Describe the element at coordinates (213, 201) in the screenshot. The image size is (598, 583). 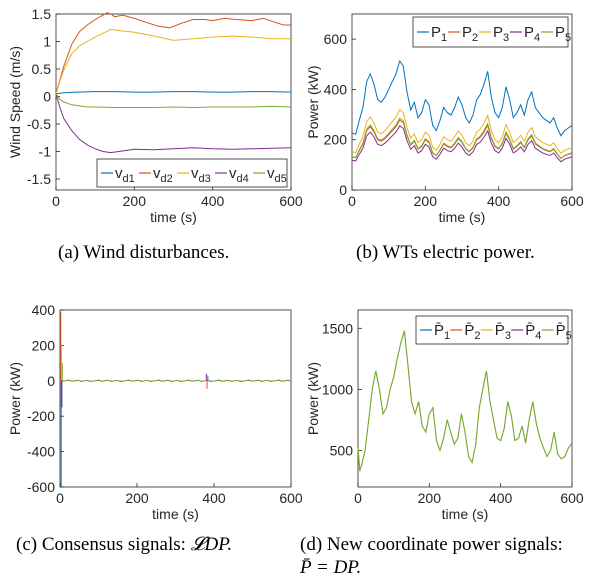
I see `a-xtick-label: 400` at that location.